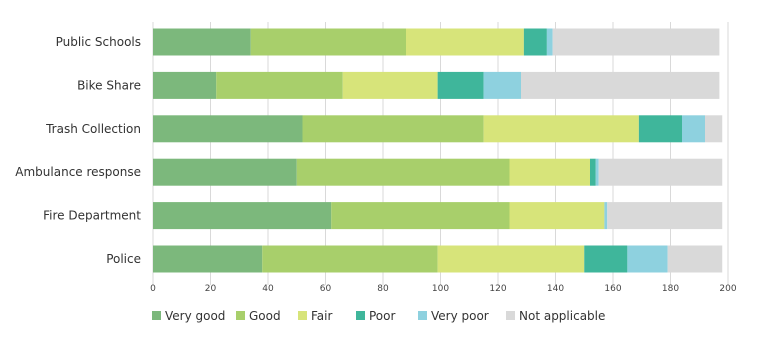 This screenshot has height=342, width=767. What do you see at coordinates (460, 316) in the screenshot?
I see `legend-label: Very poor` at bounding box center [460, 316].